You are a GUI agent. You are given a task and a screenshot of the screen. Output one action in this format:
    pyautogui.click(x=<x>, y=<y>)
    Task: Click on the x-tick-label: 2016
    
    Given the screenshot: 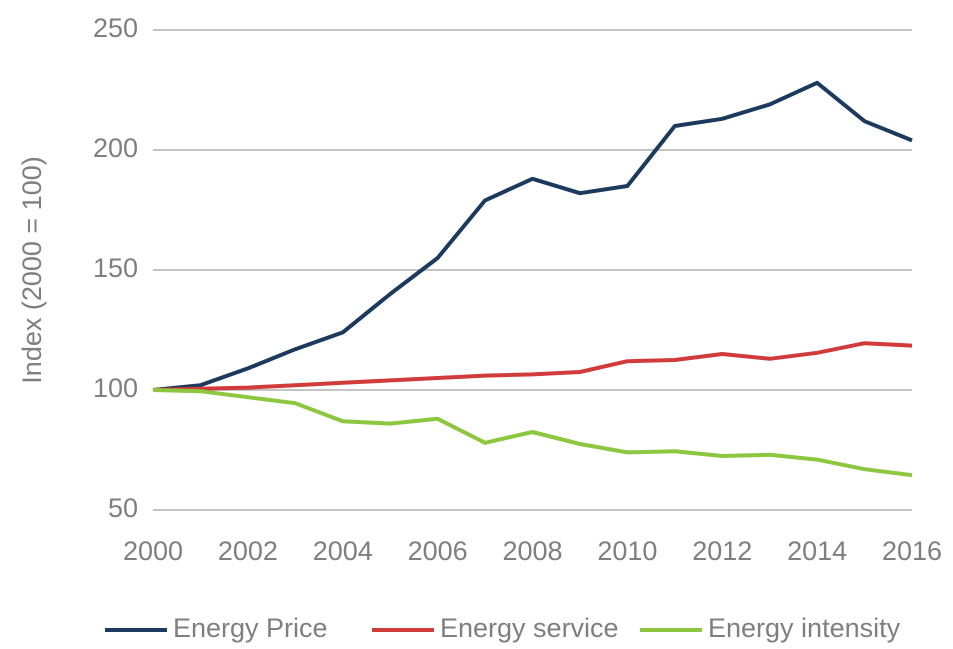 What is the action you would take?
    pyautogui.click(x=912, y=551)
    